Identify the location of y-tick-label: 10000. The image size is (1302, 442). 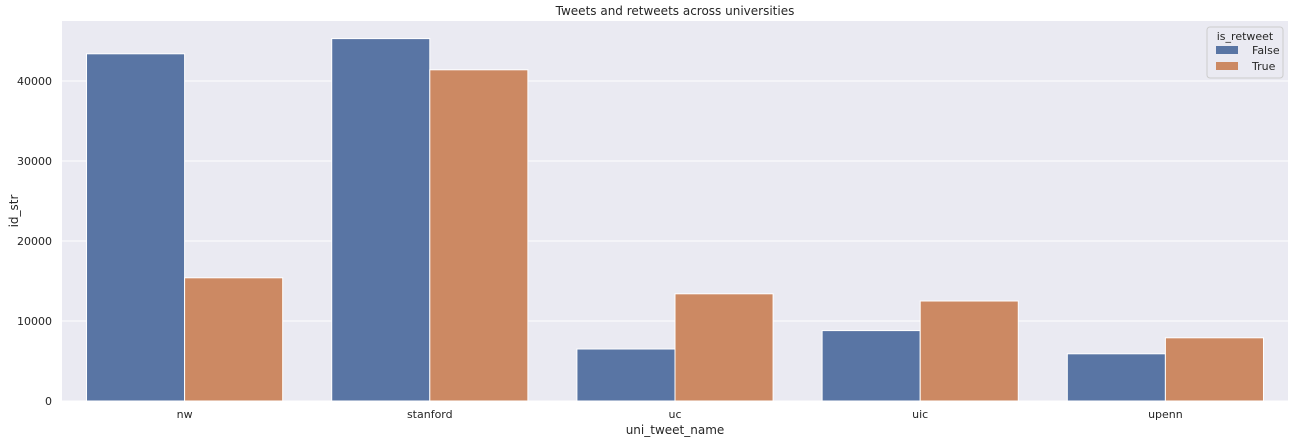
(34, 321).